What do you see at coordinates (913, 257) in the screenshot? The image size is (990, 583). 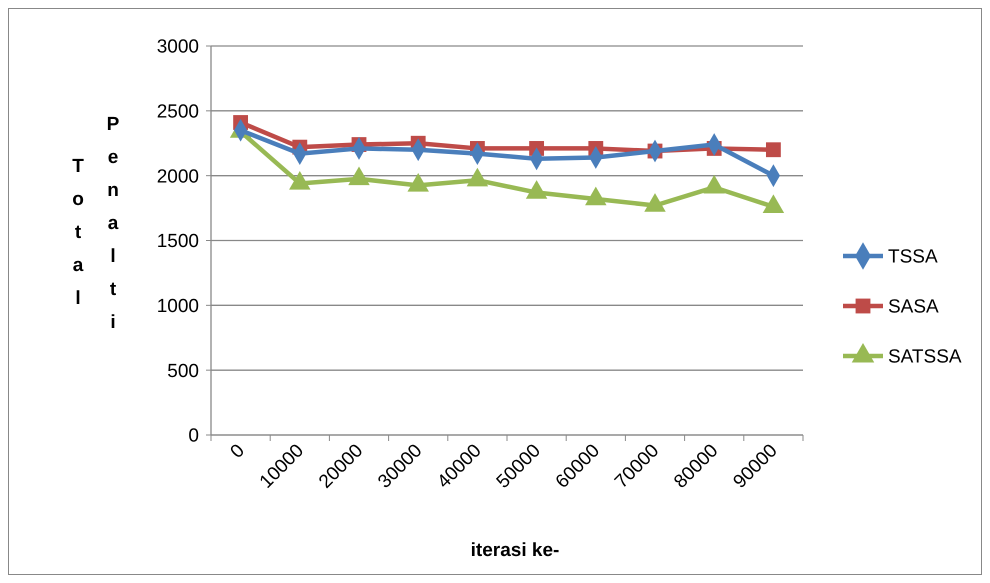 I see `legend-label: TSSA` at bounding box center [913, 257].